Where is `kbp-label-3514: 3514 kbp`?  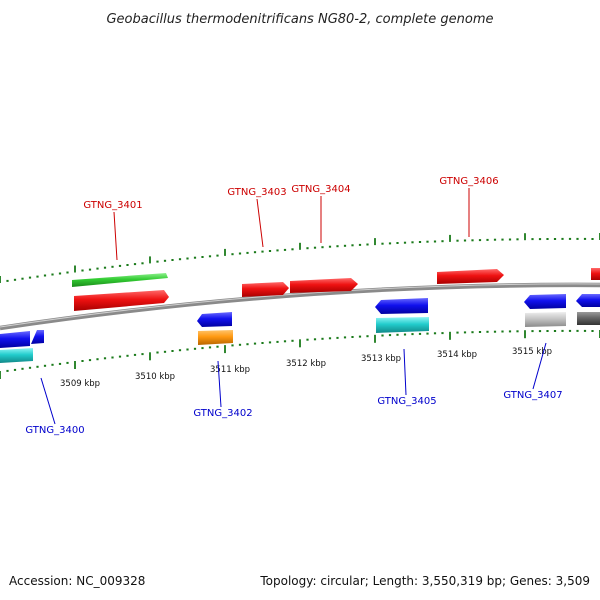 kbp-label-3514: 3514 kbp is located at coordinates (457, 355).